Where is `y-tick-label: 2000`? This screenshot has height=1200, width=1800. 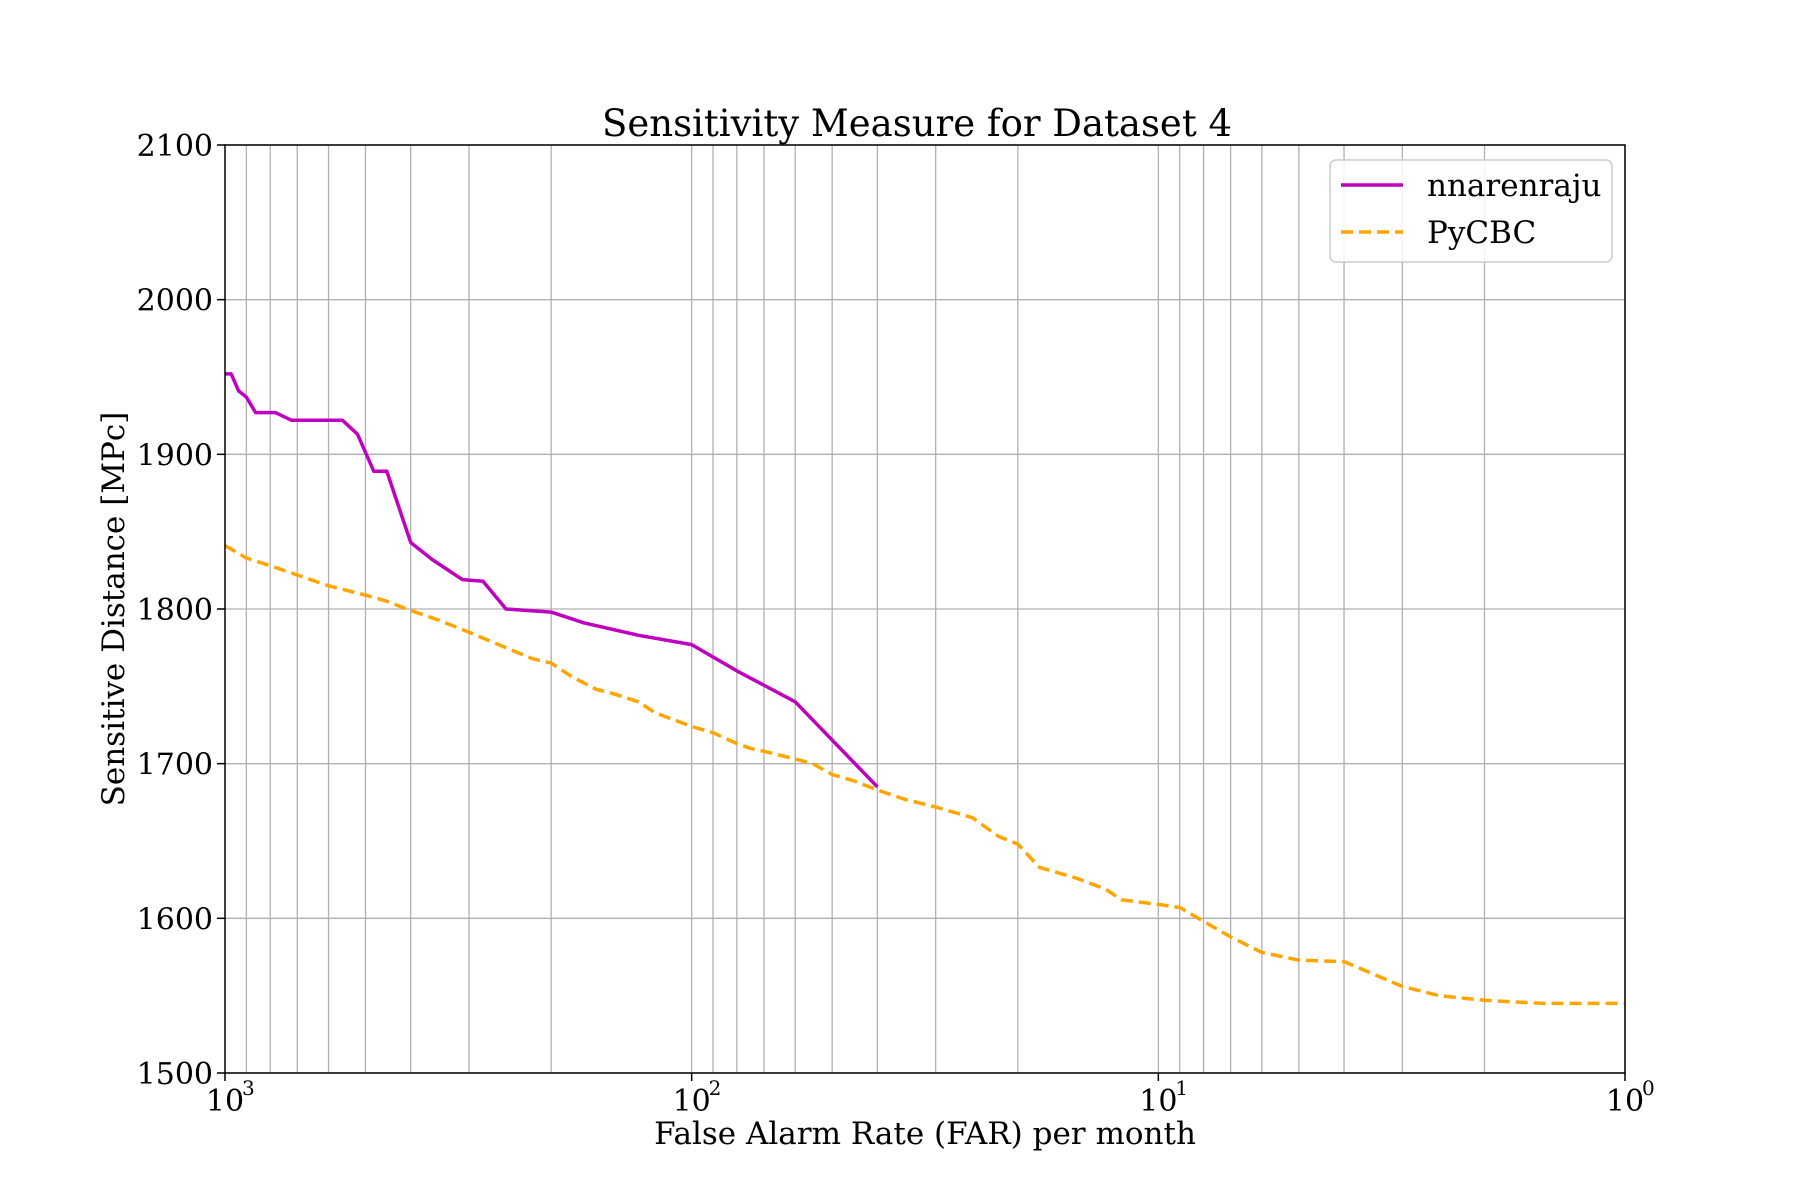 y-tick-label: 2000 is located at coordinates (175, 301).